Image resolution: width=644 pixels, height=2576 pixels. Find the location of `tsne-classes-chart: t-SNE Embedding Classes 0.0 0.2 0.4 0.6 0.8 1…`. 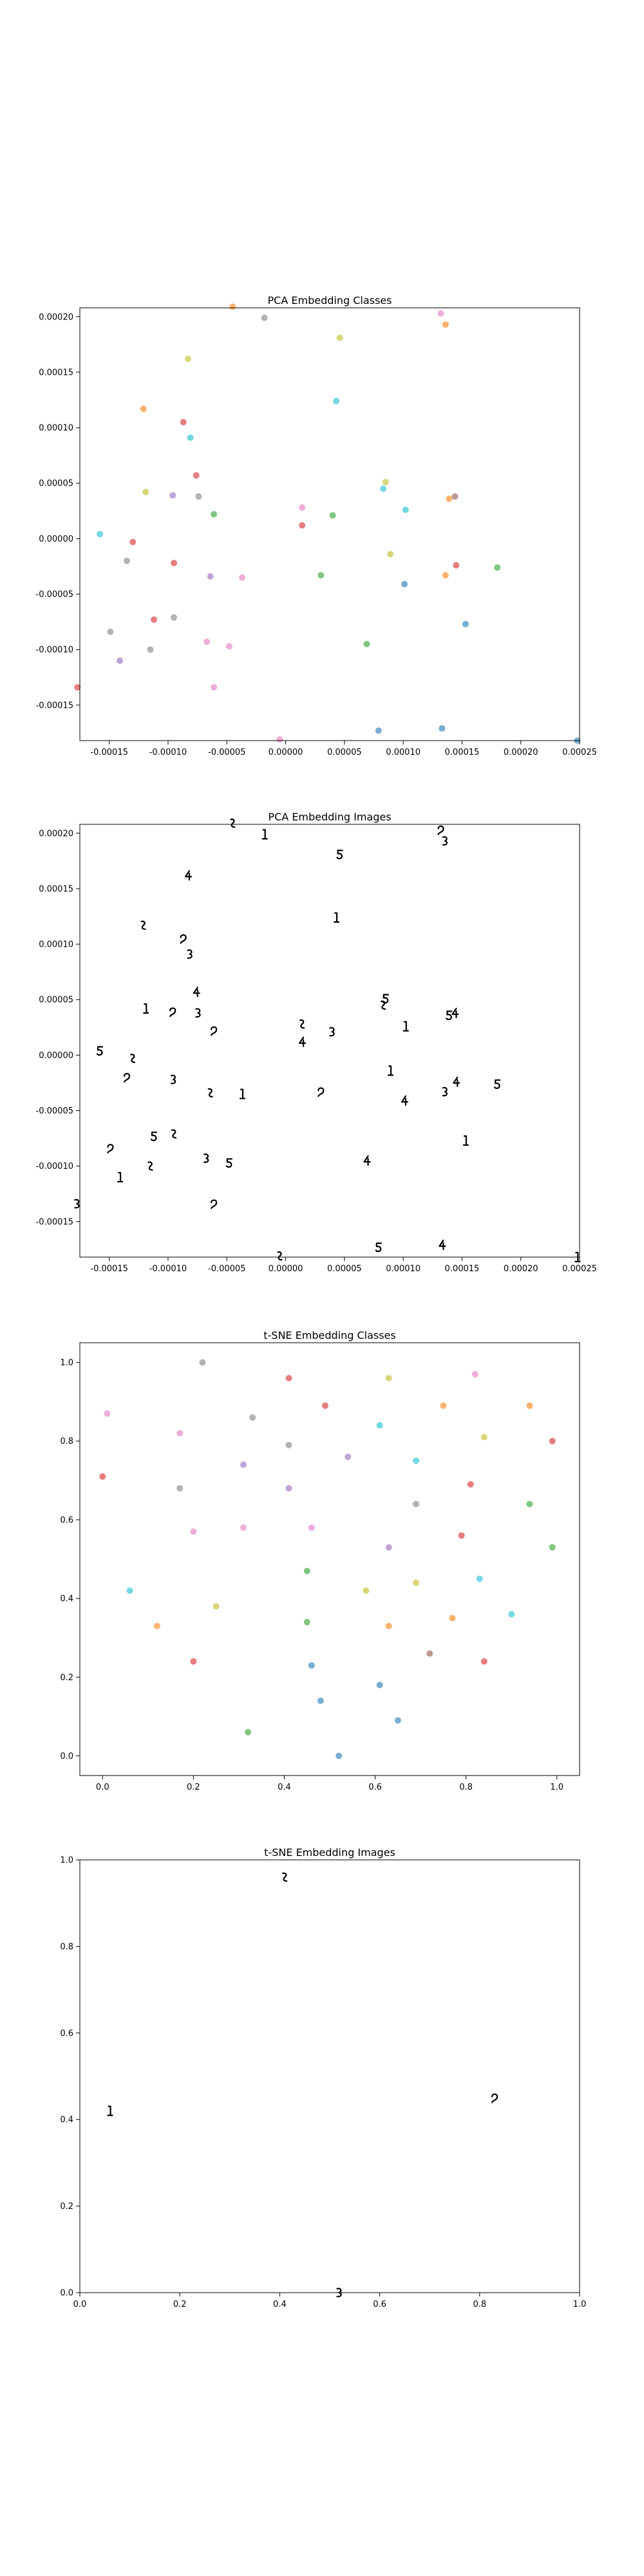

tsne-classes-chart: t-SNE Embedding Classes 0.0 0.2 0.4 0.6 0.8 1… is located at coordinates (320, 1560).